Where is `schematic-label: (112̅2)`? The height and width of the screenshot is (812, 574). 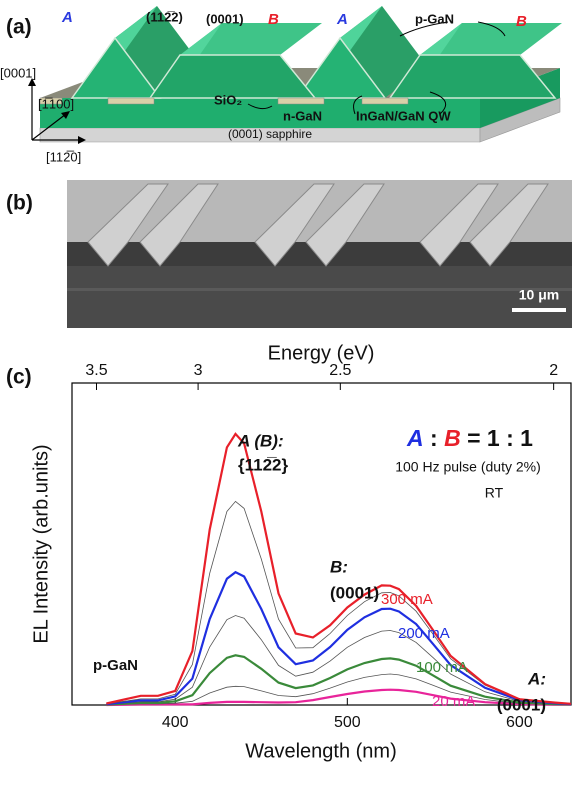
schematic-label: (112̅2) is located at coordinates (164, 16).